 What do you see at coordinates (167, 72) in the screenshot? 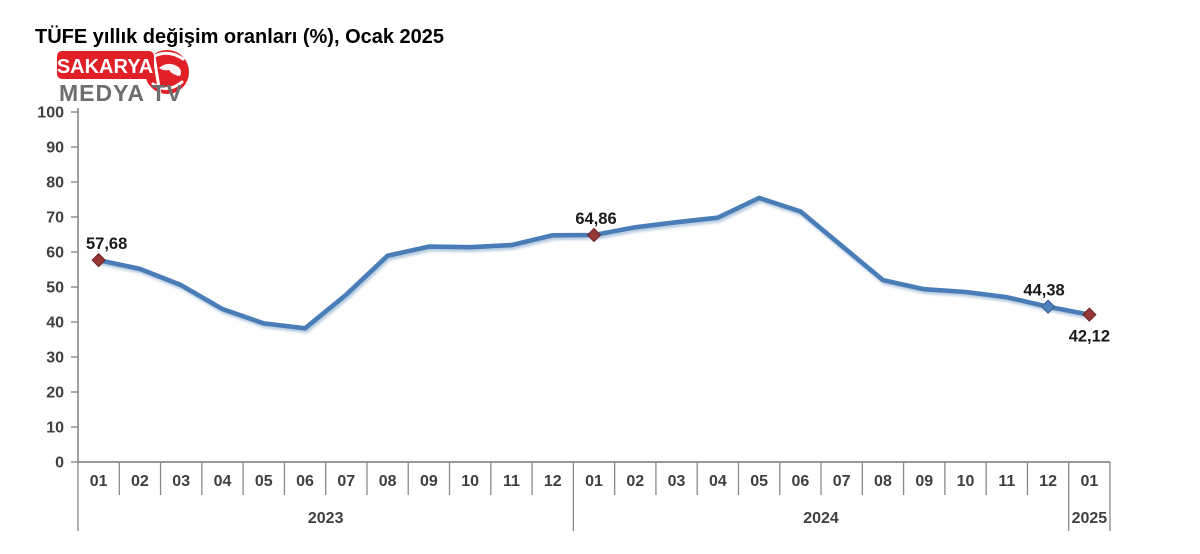
I see `logo-globe-icon` at bounding box center [167, 72].